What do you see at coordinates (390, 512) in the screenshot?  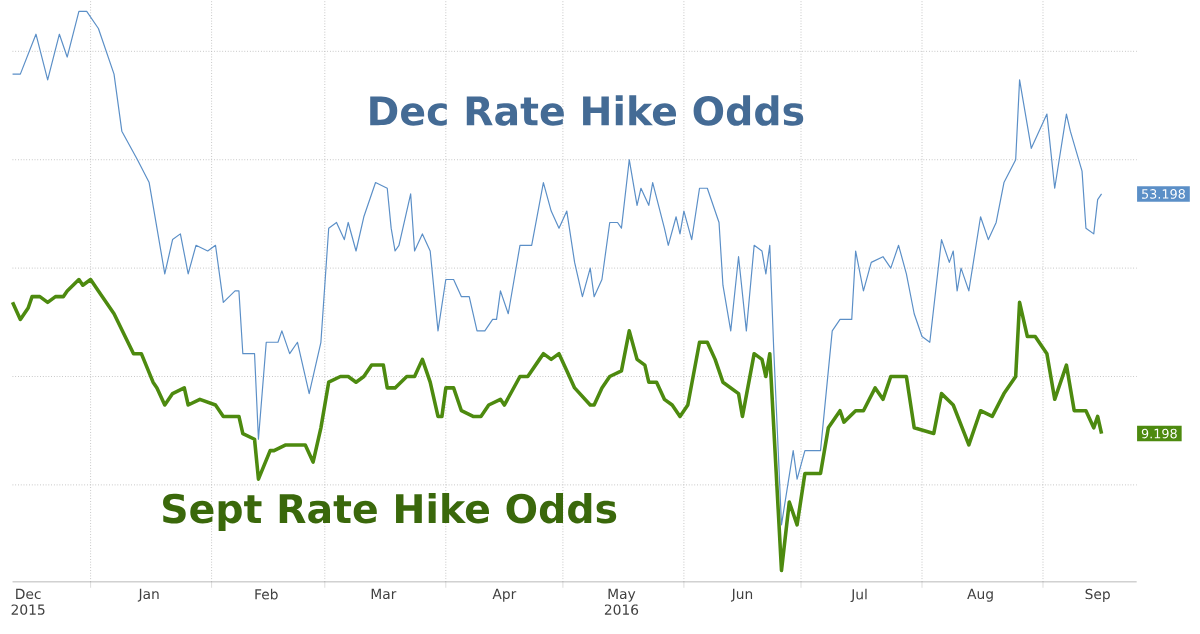 I see `text: Sept Rate Hike Odds` at bounding box center [390, 512].